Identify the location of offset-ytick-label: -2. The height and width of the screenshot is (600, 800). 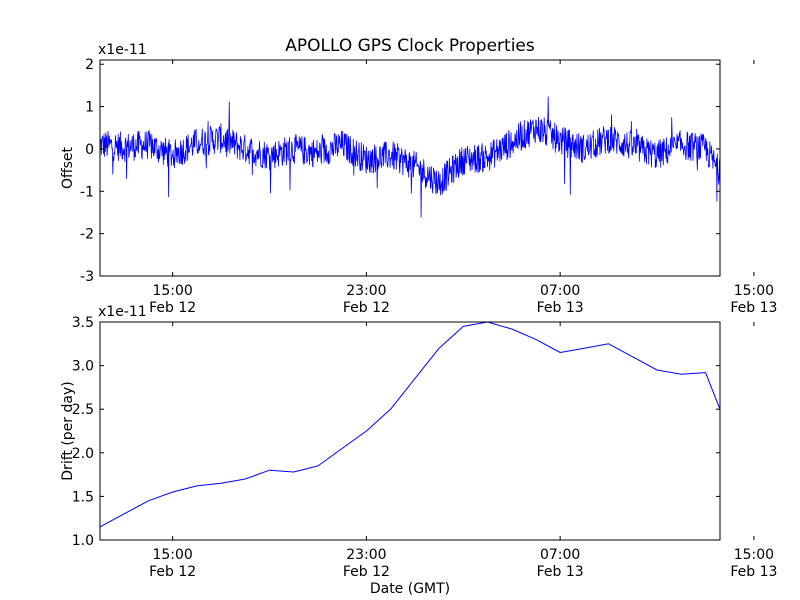
(87, 235).